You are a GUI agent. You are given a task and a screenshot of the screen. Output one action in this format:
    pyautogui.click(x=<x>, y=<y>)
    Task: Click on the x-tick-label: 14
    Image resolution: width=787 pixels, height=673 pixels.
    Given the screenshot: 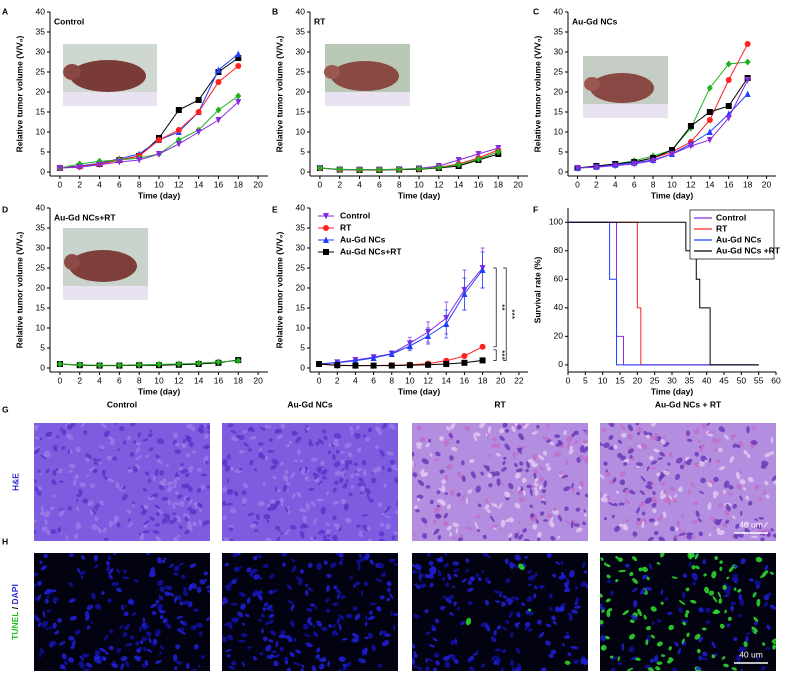 What is the action you would take?
    pyautogui.click(x=459, y=184)
    